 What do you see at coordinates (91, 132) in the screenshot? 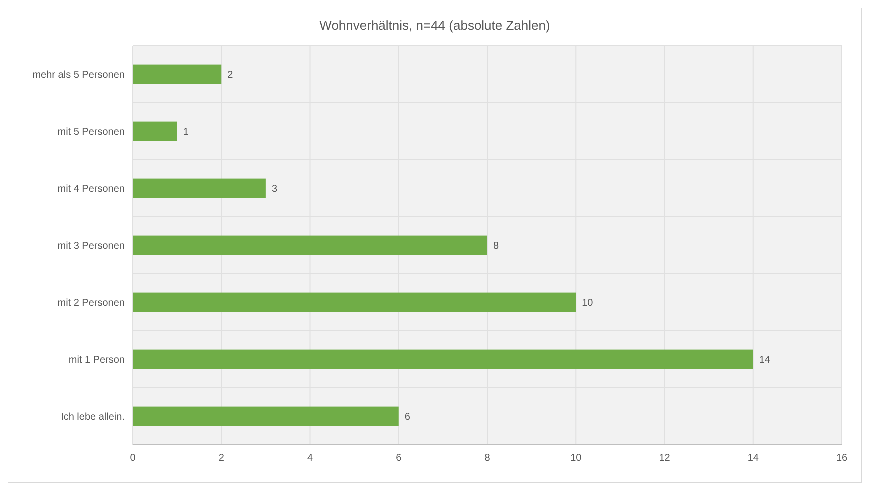
I see `y-tick-label: mit 5 Personen` at bounding box center [91, 132].